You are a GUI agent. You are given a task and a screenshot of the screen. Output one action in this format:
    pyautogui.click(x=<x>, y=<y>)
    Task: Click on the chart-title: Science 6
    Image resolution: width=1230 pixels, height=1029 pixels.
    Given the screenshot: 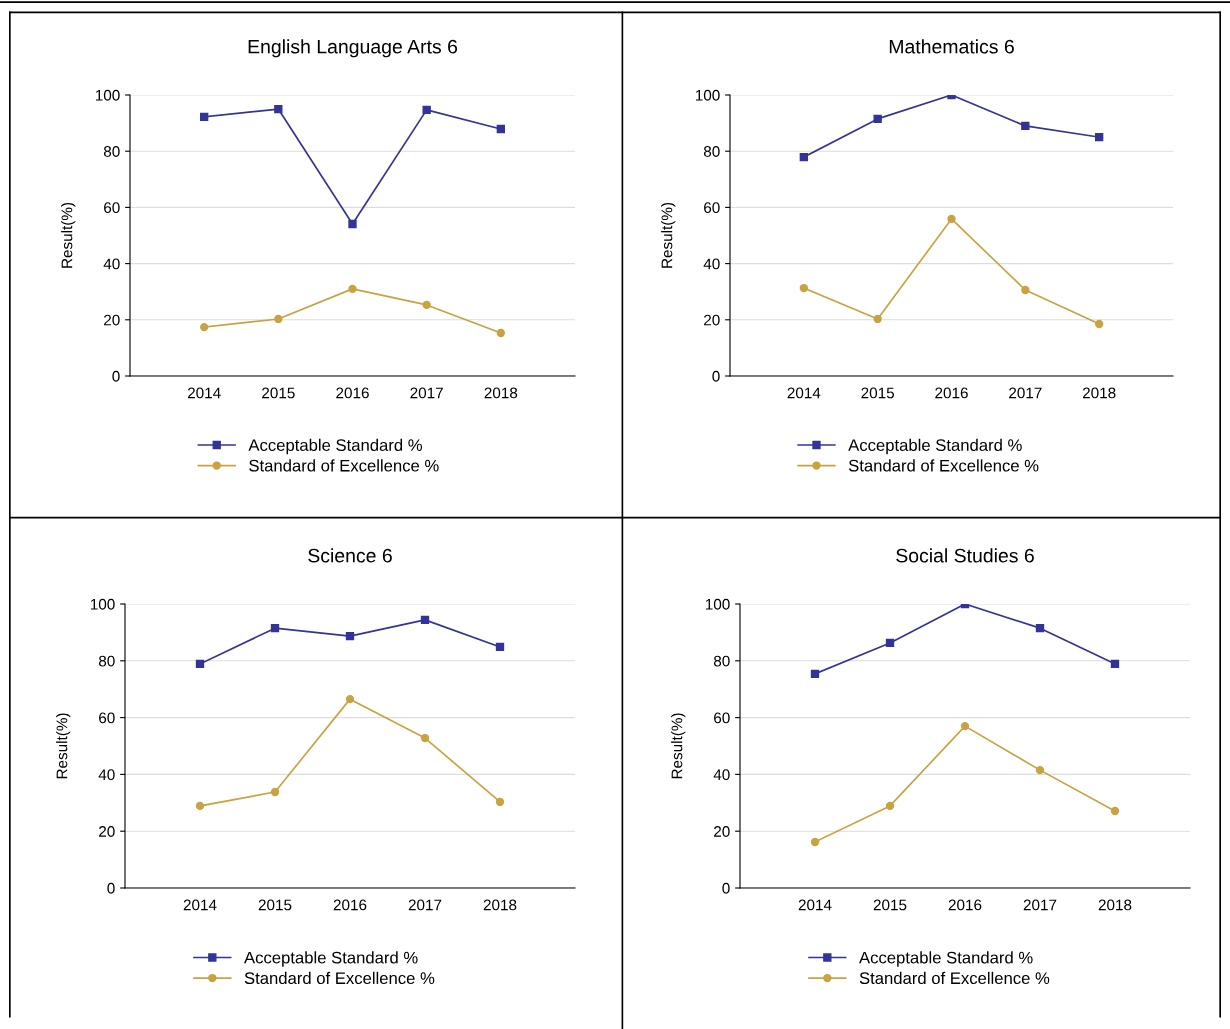 What is the action you would take?
    pyautogui.click(x=350, y=555)
    